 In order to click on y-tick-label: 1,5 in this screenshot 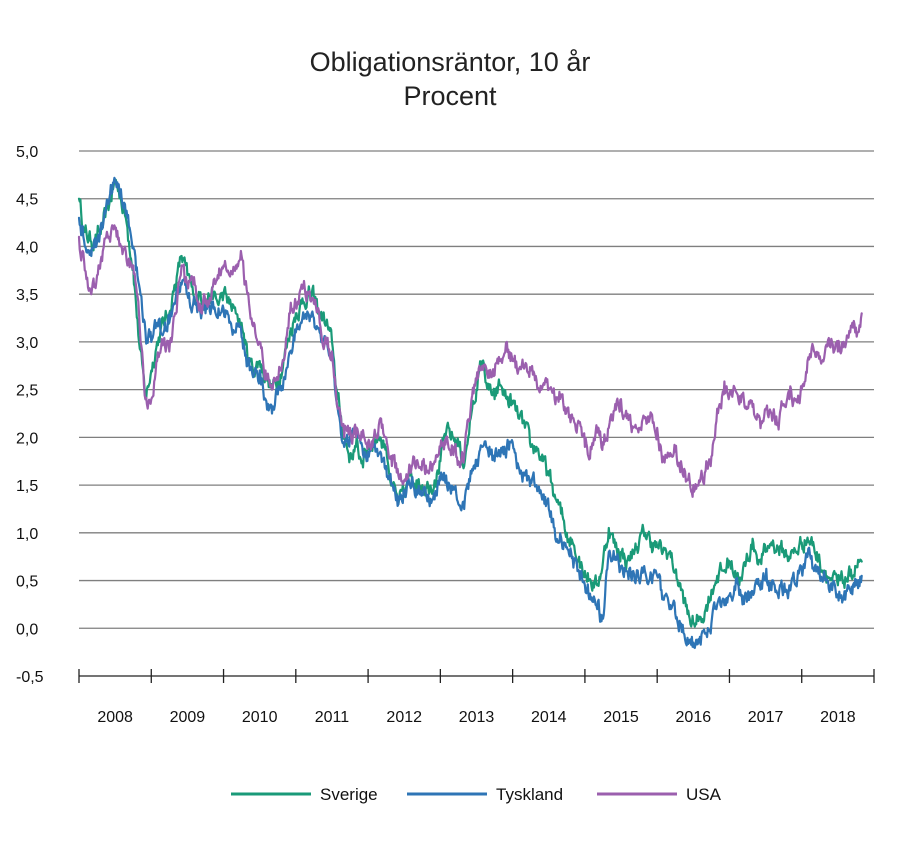, I will do `click(27, 486)`.